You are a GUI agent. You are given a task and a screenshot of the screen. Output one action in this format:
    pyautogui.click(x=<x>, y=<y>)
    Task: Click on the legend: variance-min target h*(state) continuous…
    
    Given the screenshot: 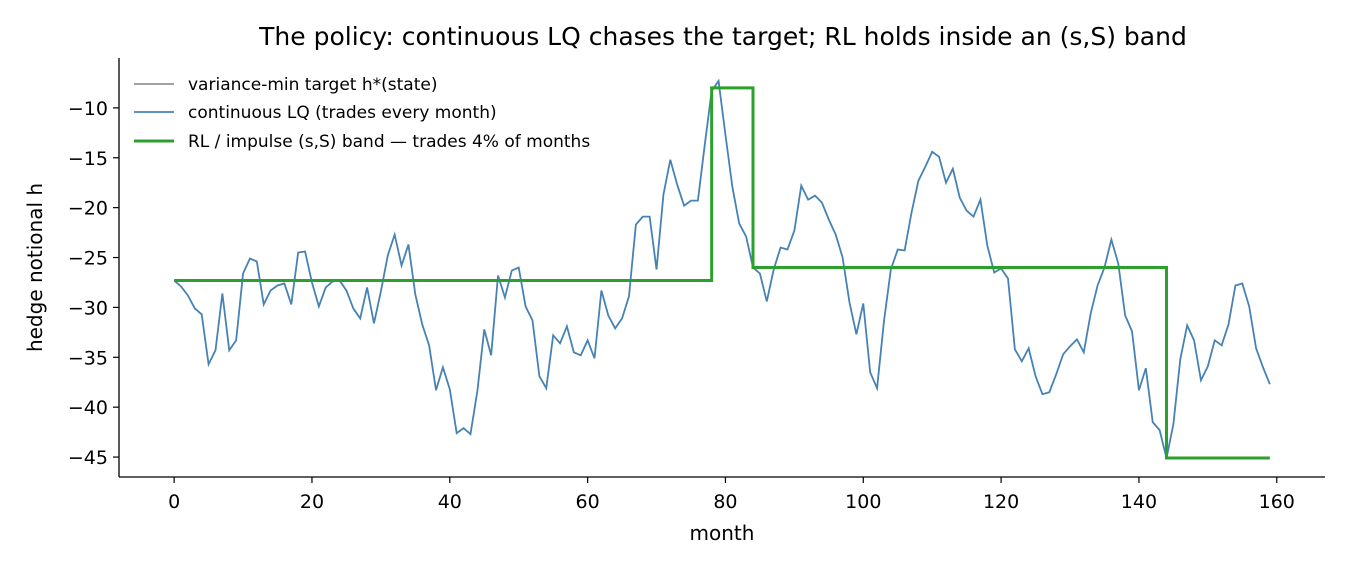 What is the action you would take?
    pyautogui.click(x=362, y=113)
    